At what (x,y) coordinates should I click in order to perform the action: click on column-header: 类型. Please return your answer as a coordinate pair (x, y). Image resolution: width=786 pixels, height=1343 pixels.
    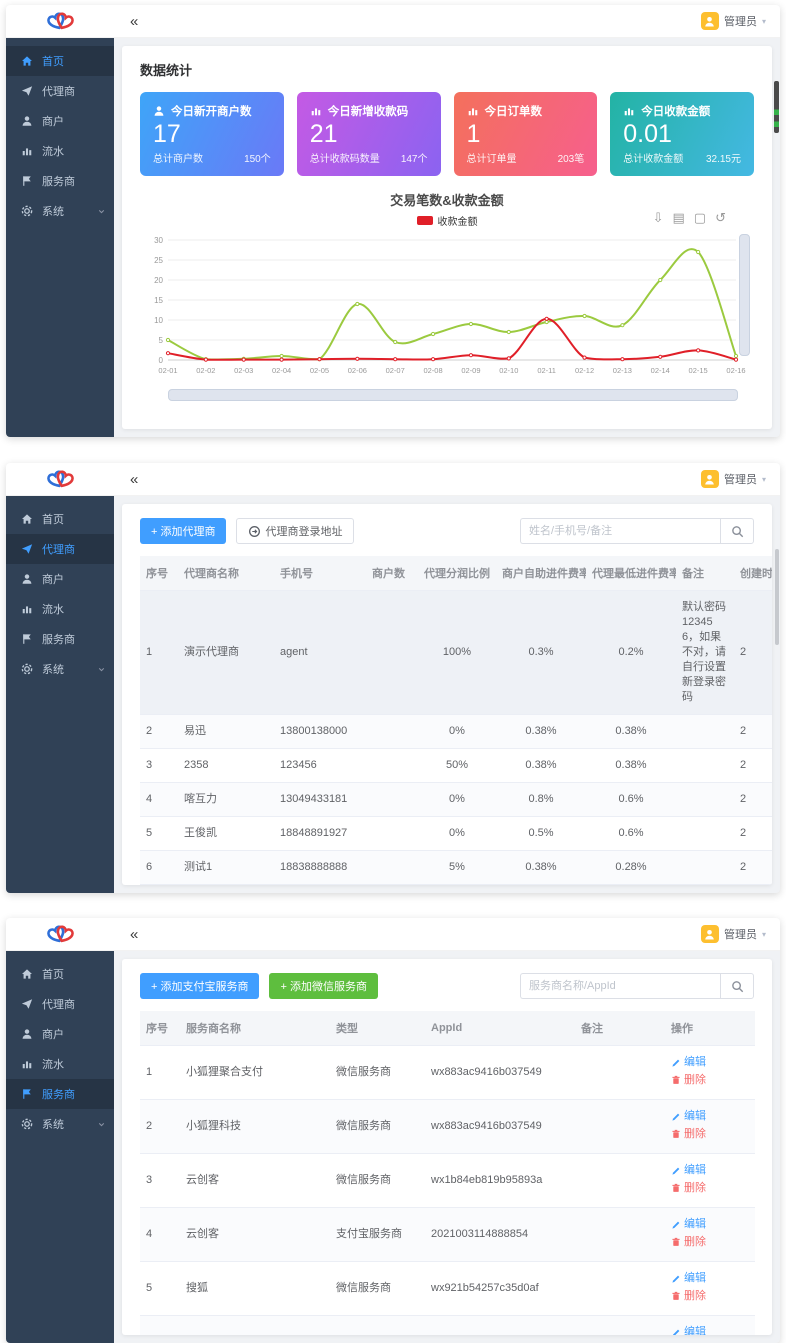
    Looking at the image, I should click on (377, 1028).